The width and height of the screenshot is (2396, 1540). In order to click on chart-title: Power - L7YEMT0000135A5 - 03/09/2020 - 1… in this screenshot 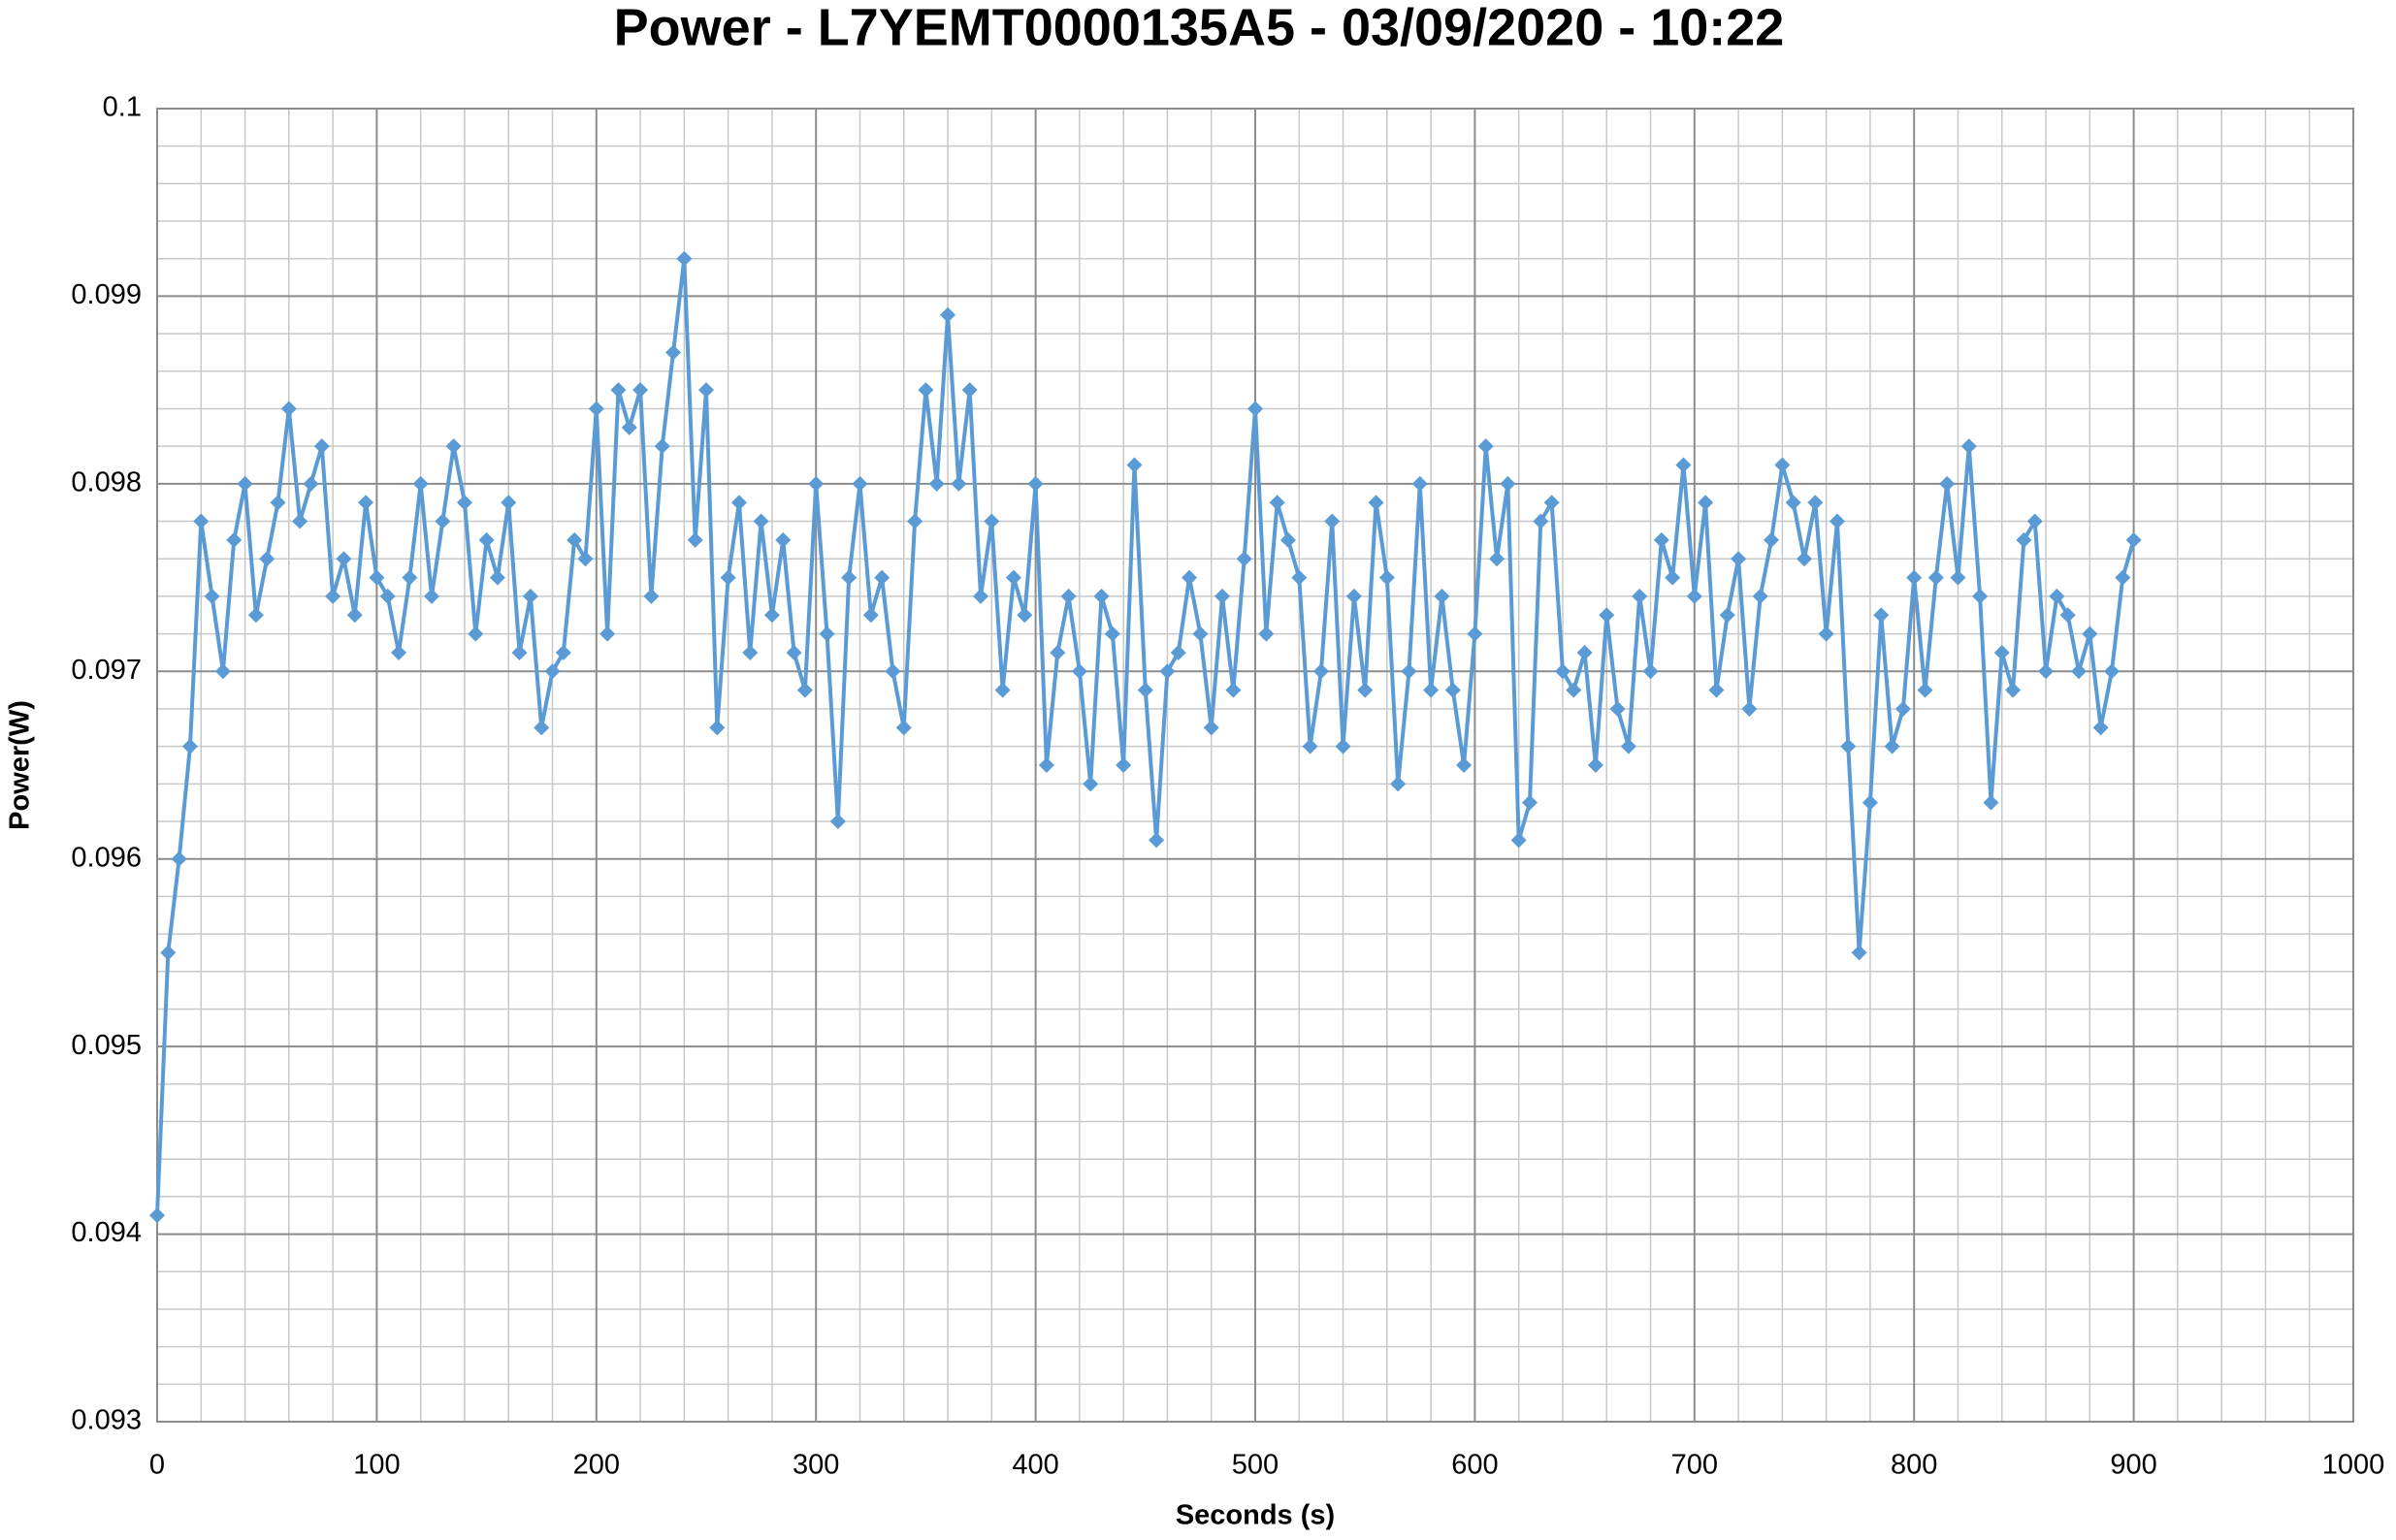, I will do `click(1199, 28)`.